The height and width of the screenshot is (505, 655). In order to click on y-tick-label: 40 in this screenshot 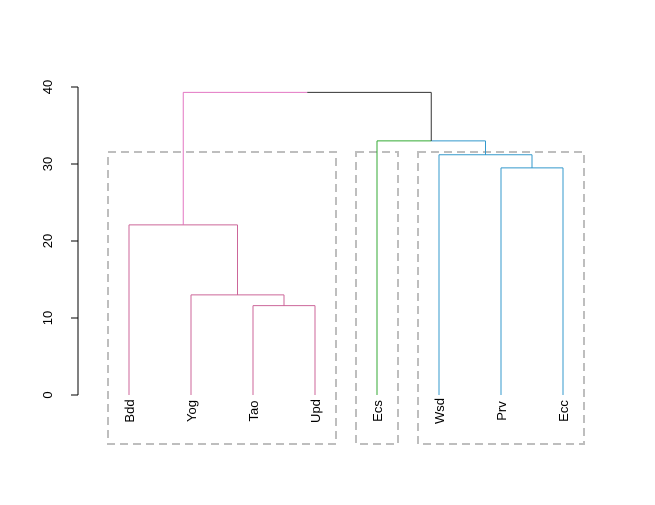, I will do `click(47, 87)`.